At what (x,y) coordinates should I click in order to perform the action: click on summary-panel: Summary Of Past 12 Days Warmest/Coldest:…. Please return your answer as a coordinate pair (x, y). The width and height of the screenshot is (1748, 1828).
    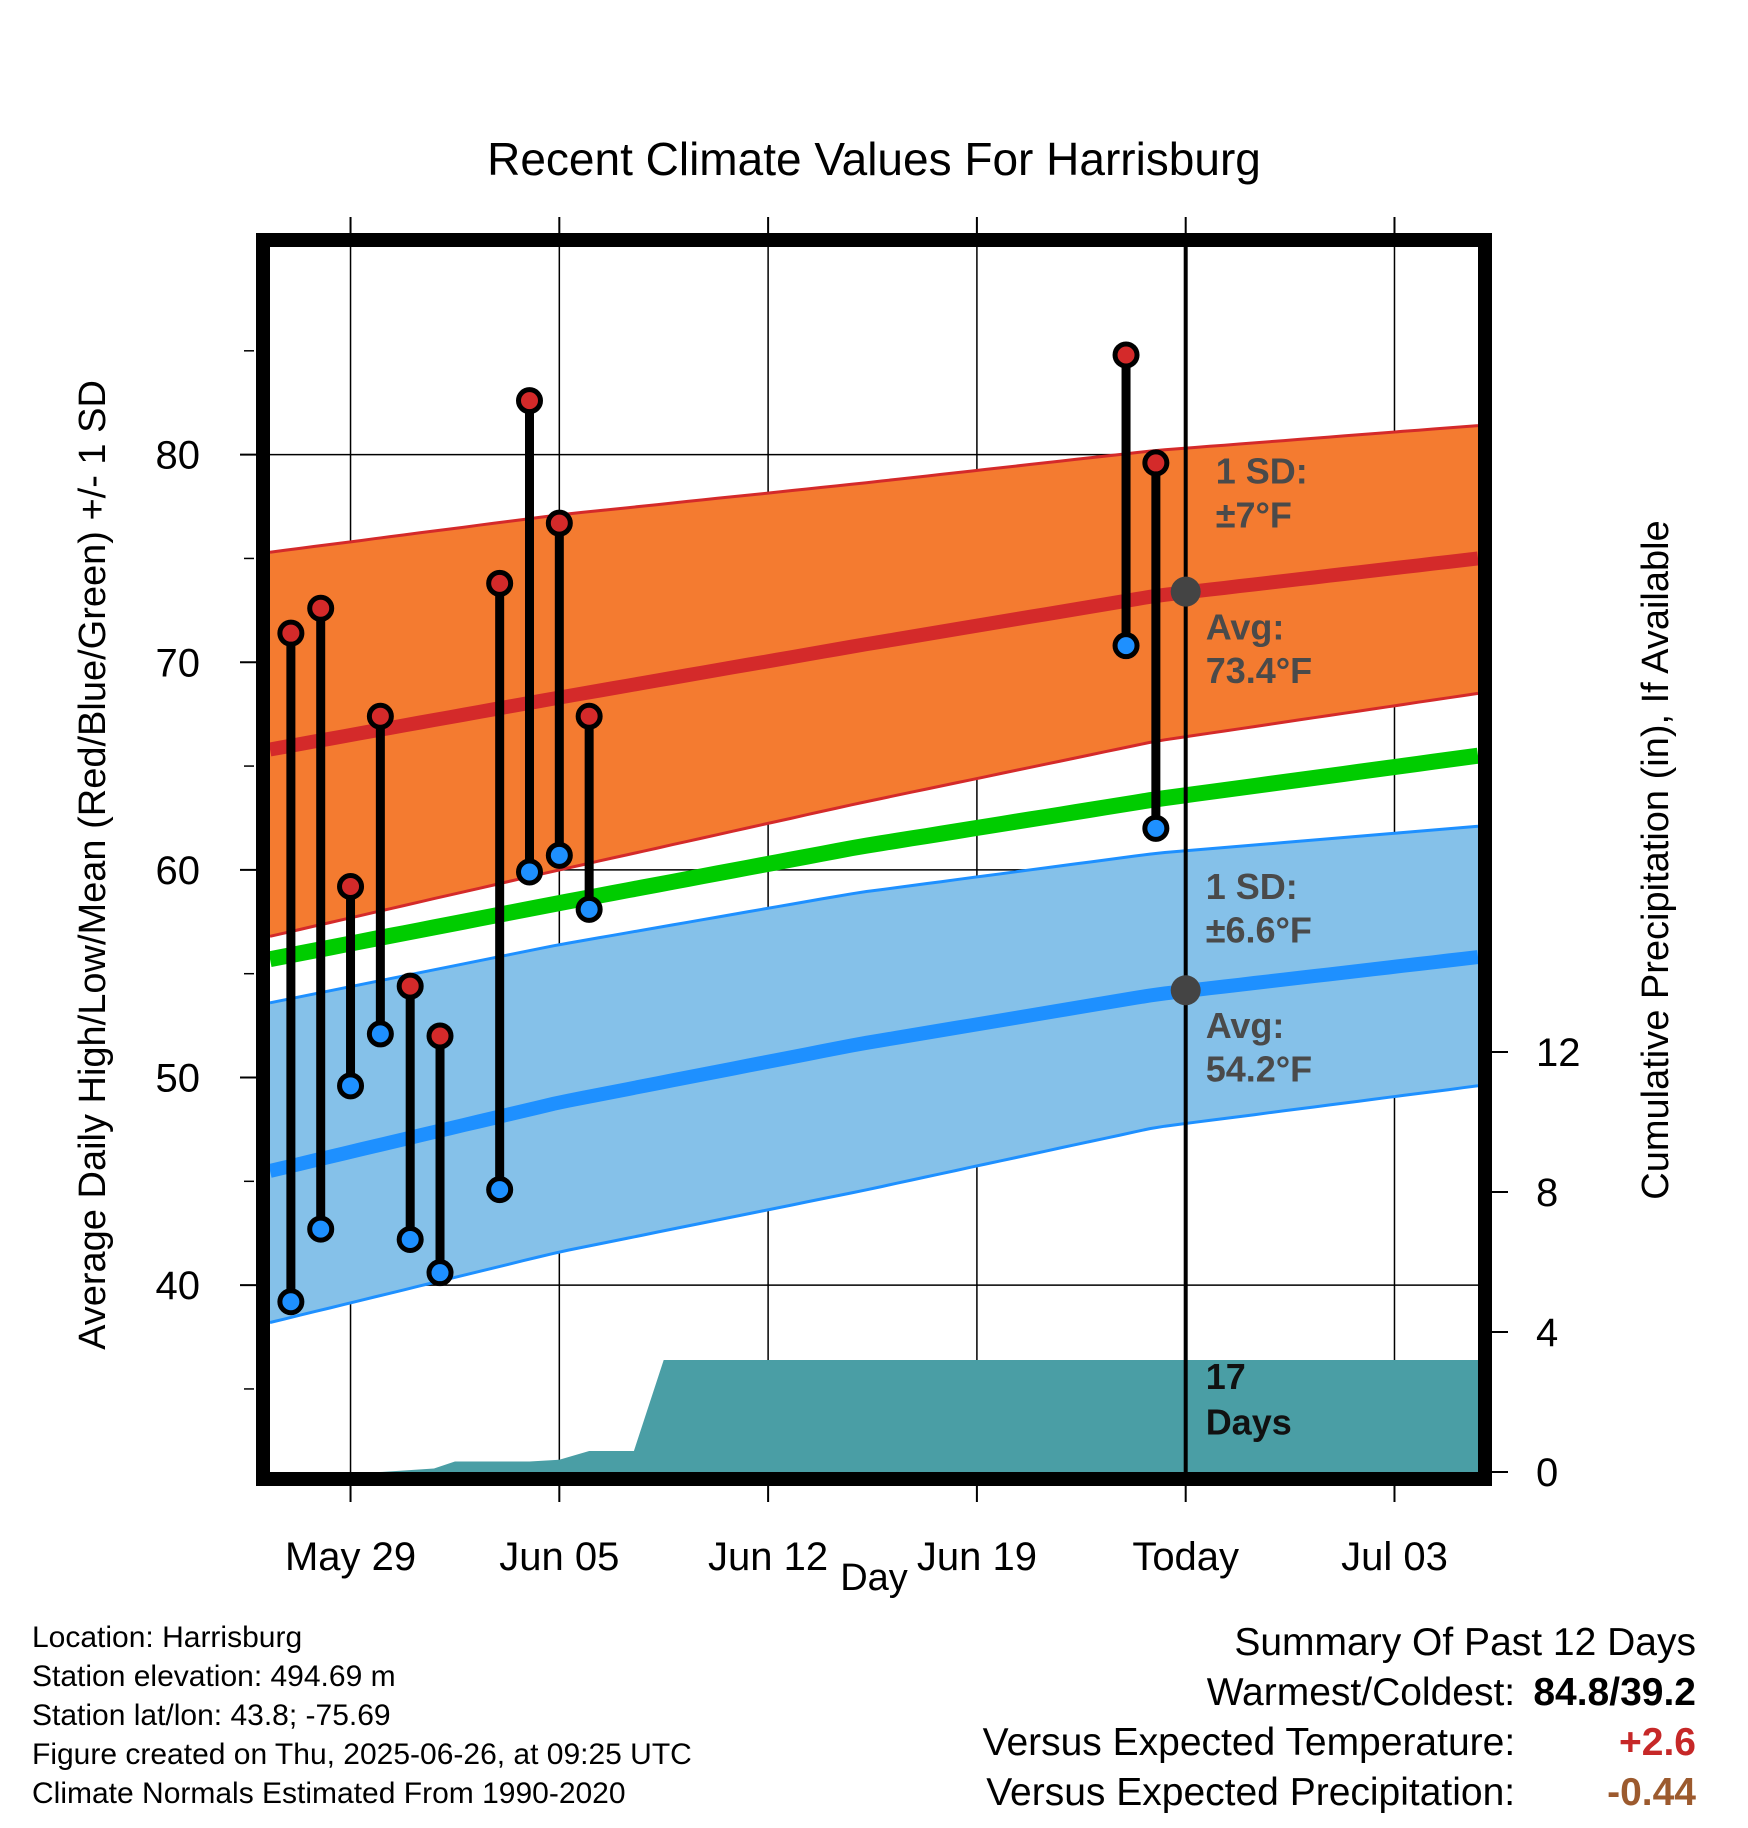
    Looking at the image, I should click on (1339, 1718).